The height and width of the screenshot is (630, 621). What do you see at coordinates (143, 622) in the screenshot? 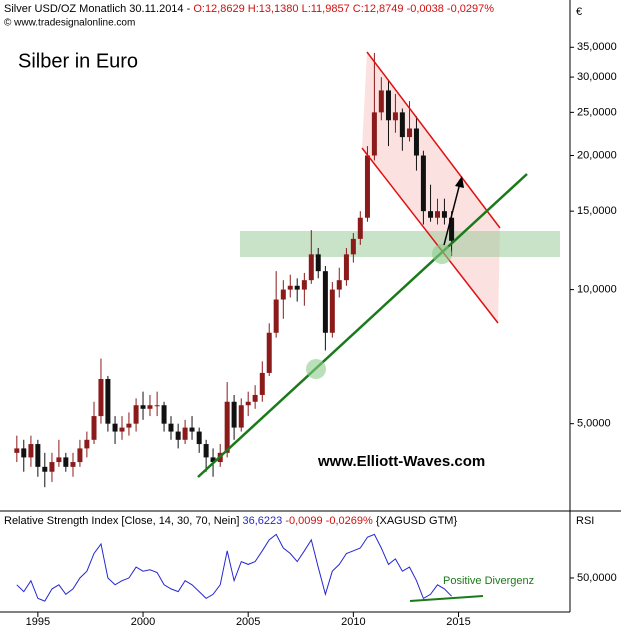
I see `x-tick-label: 2000` at bounding box center [143, 622].